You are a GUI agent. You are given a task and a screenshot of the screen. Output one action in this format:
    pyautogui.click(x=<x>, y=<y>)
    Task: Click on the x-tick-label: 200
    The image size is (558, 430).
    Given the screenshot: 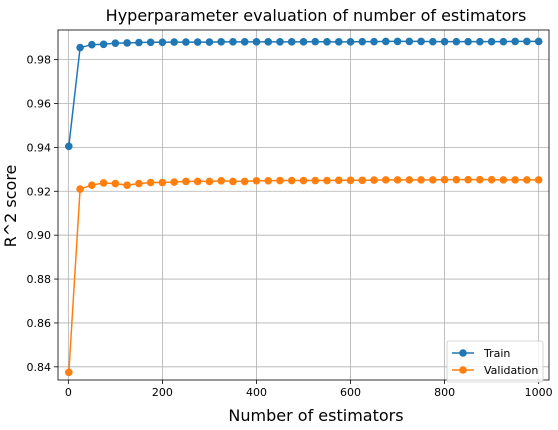 What is the action you would take?
    pyautogui.click(x=162, y=392)
    